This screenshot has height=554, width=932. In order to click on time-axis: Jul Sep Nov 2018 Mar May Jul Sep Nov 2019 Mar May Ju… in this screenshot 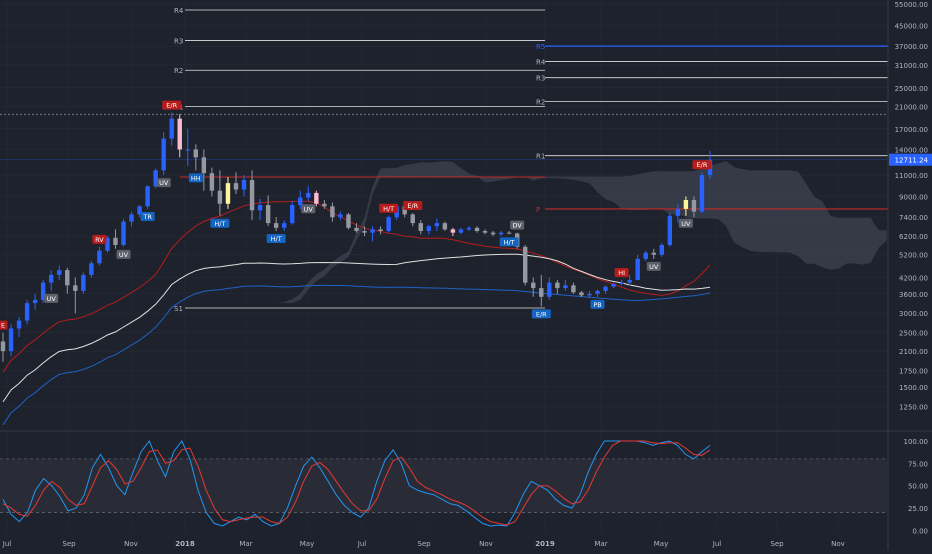, I will do `click(423, 544)`.